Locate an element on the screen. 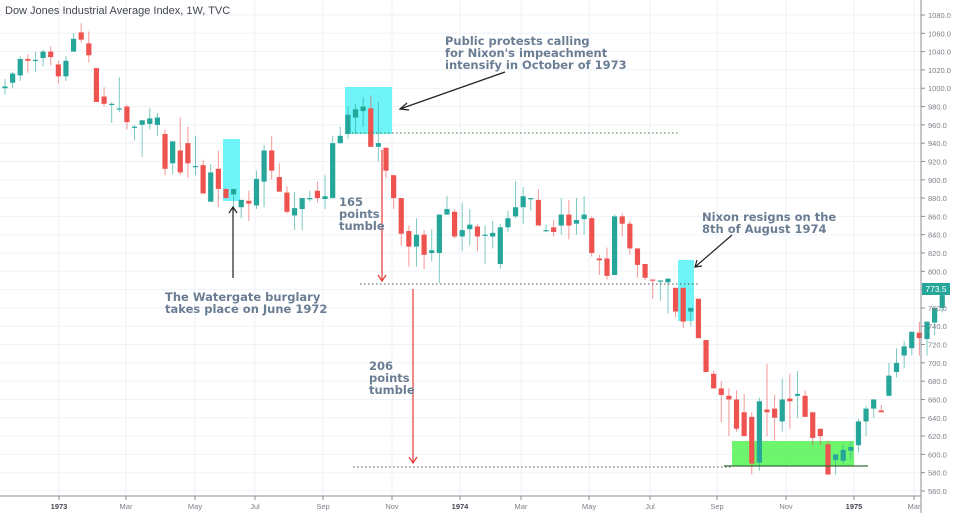 The image size is (954, 518). y-tick-label: 1080.0 is located at coordinates (939, 15).